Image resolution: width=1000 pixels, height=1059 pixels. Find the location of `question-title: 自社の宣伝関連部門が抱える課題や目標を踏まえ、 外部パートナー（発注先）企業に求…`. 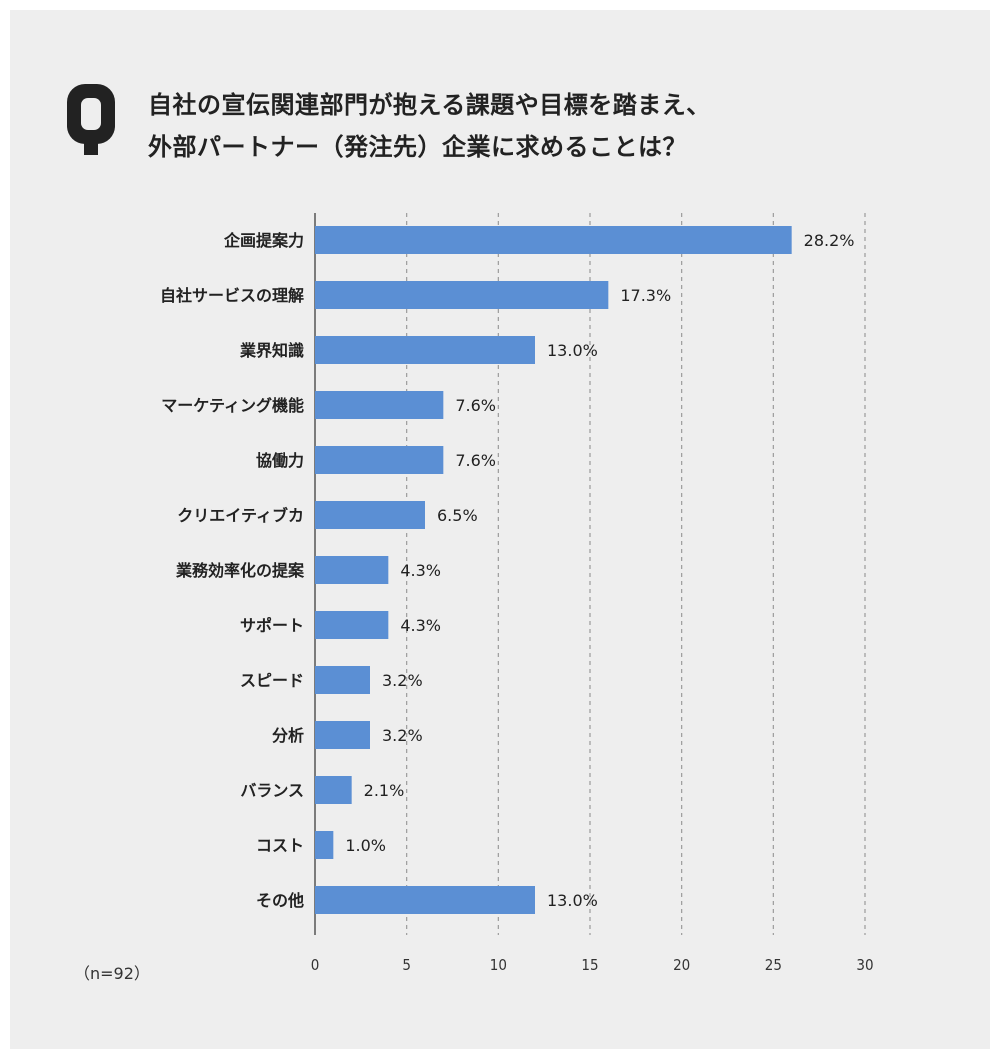

question-title: 自社の宣伝関連部門が抱える課題や目標を踏まえ、 外部パートナー（発注先）企業に求… is located at coordinates (429, 126).